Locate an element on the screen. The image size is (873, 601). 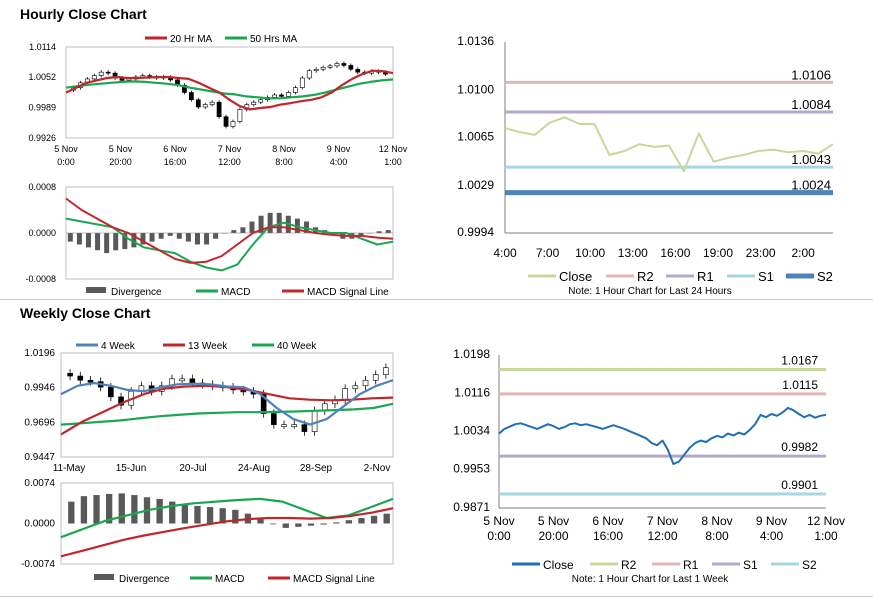
weekly-levels-y-tick: 0.9953 is located at coordinates (471, 469).